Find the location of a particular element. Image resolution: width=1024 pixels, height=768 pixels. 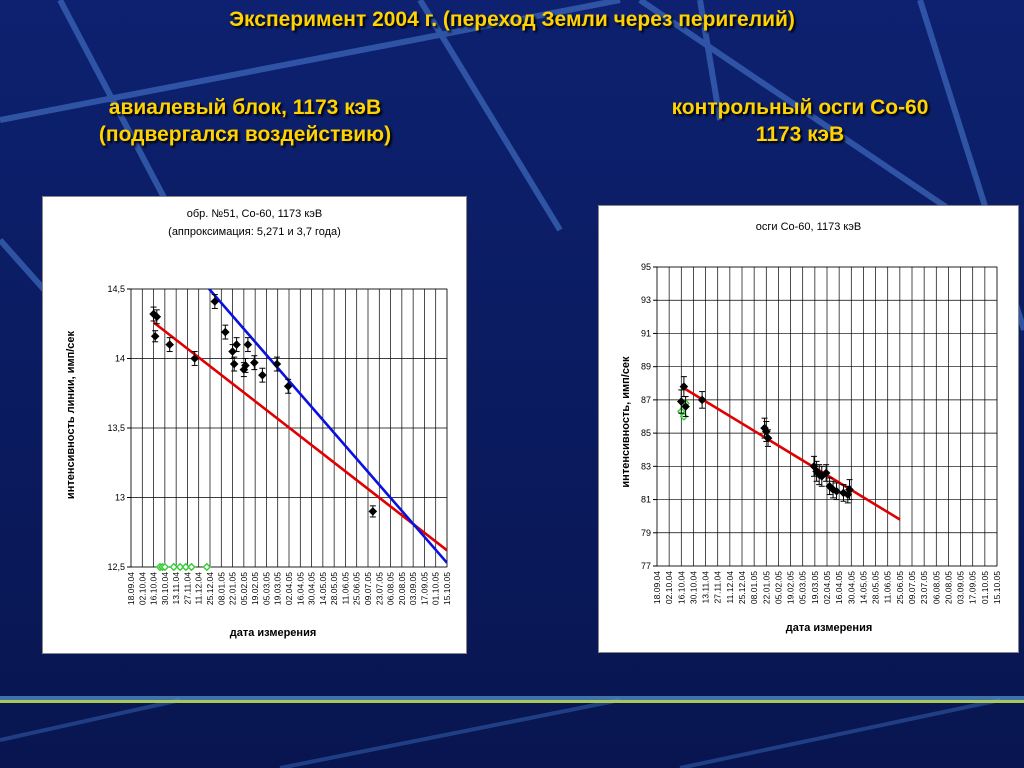

y-tick-label: 91 is located at coordinates (646, 333).